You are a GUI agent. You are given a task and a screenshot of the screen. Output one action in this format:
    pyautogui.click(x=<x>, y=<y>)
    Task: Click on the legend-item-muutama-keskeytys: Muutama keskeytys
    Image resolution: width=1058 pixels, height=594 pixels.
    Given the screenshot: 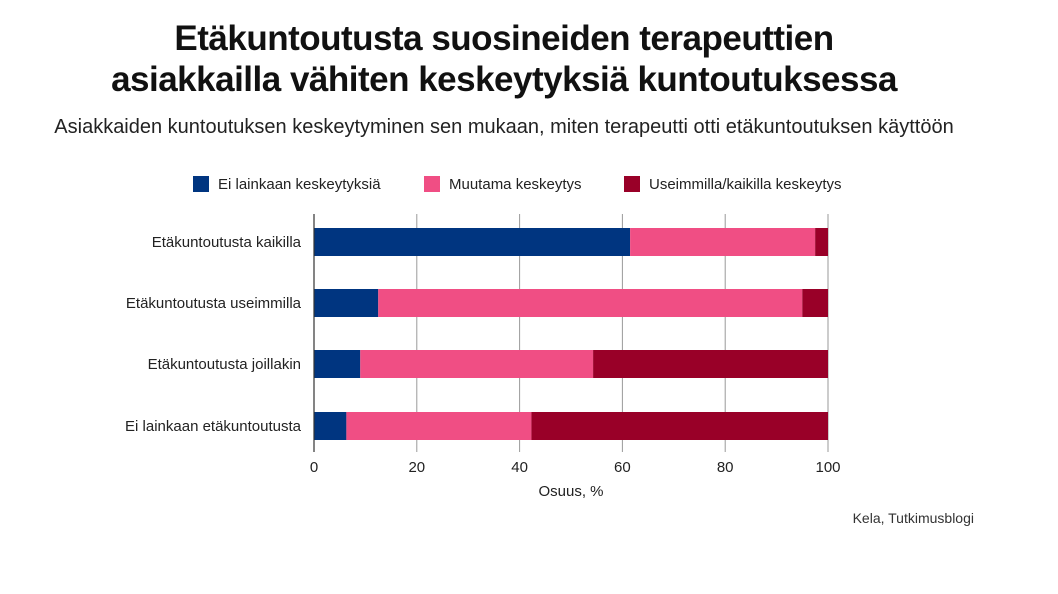 What is the action you would take?
    pyautogui.click(x=503, y=184)
    